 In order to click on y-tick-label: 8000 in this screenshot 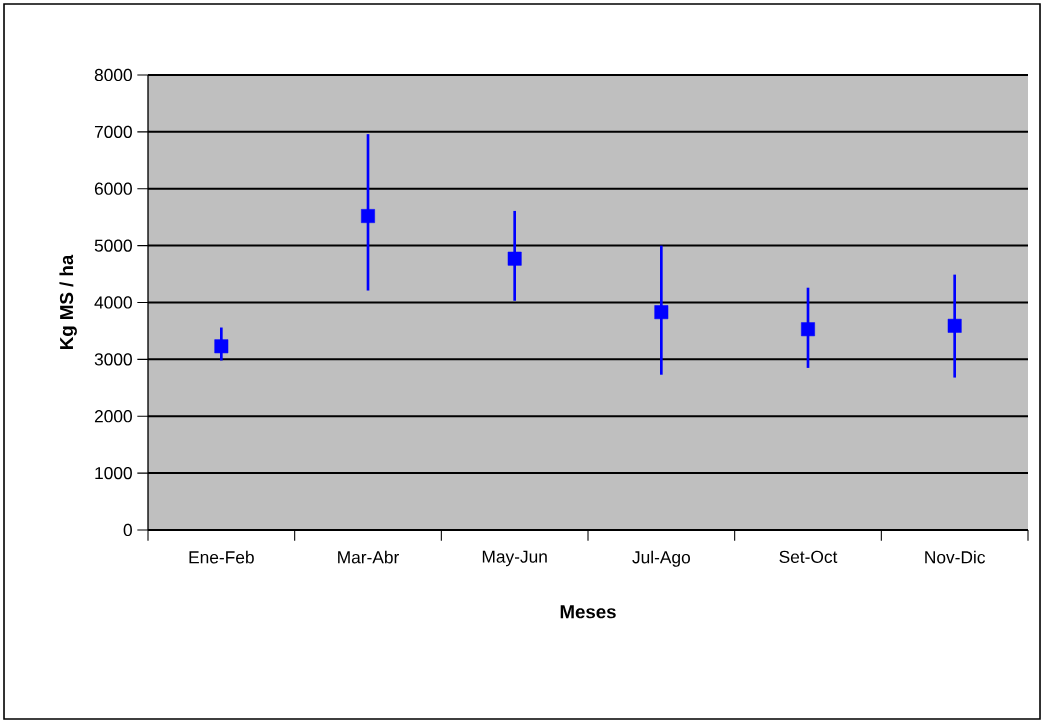, I will do `click(113, 75)`.